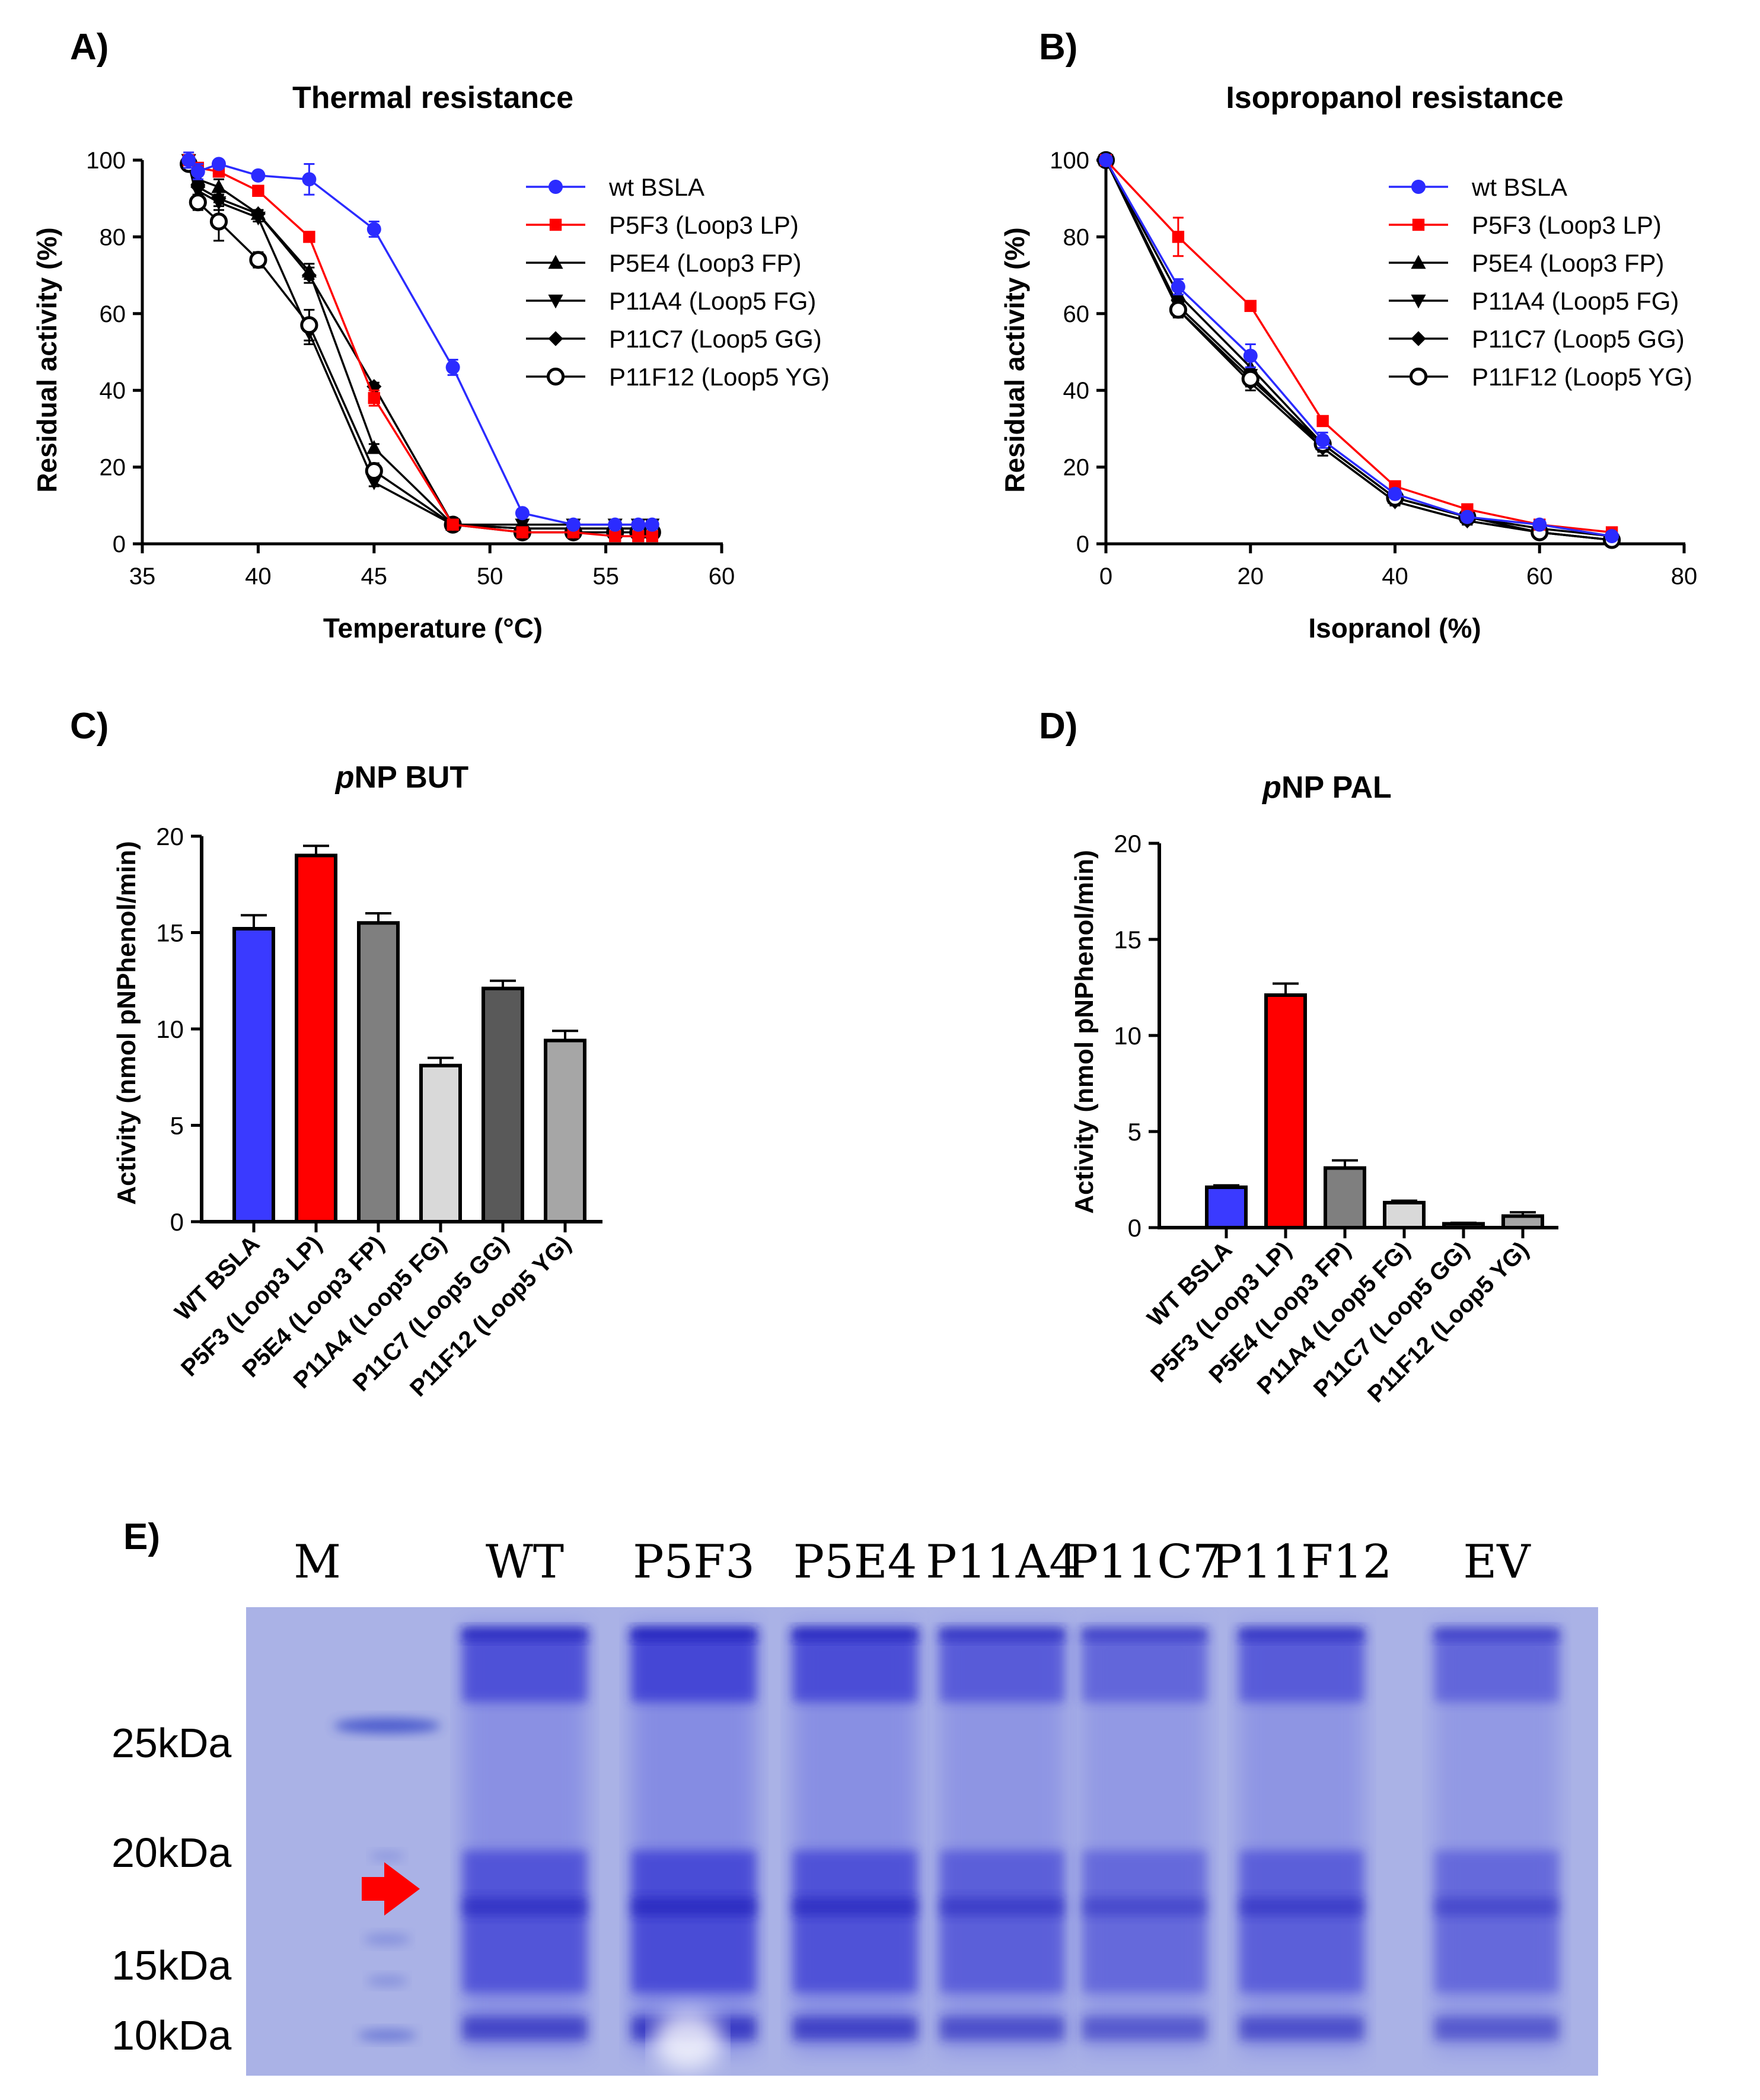 This screenshot has height=2100, width=1760. Describe the element at coordinates (46, 359) in the screenshot. I see `panel-a-ylabel: Residual activity (%)` at that location.